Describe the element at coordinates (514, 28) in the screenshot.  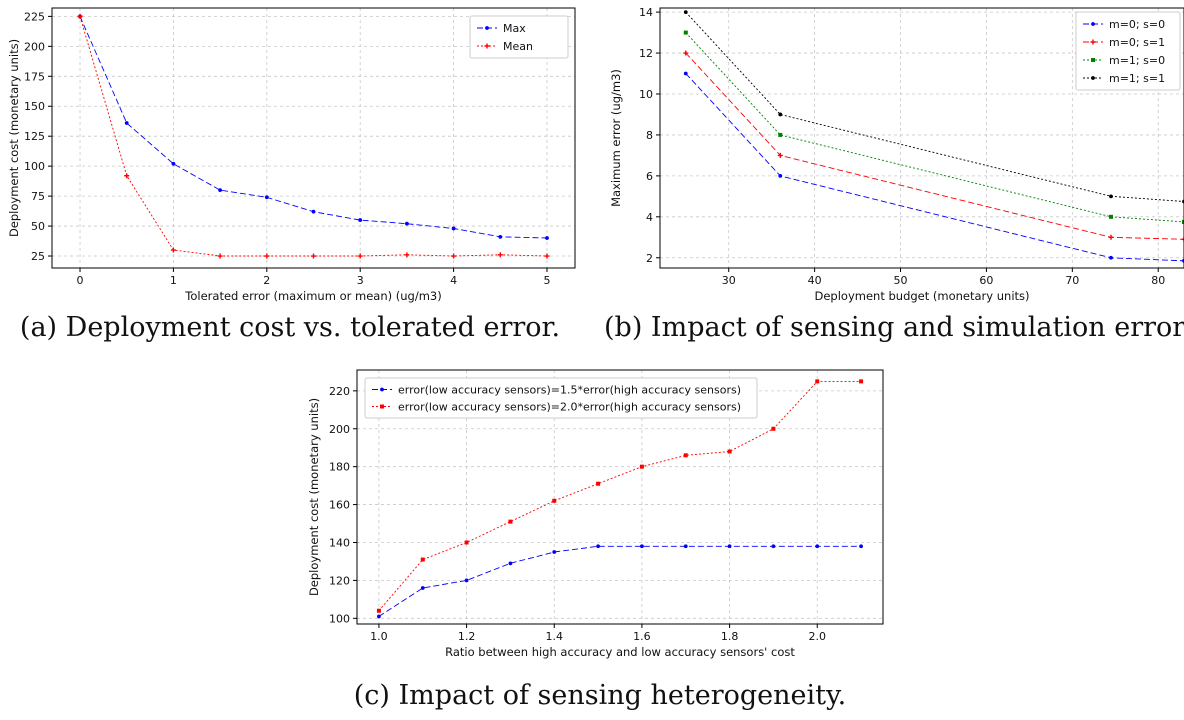
I see `legend-label: Max` at that location.